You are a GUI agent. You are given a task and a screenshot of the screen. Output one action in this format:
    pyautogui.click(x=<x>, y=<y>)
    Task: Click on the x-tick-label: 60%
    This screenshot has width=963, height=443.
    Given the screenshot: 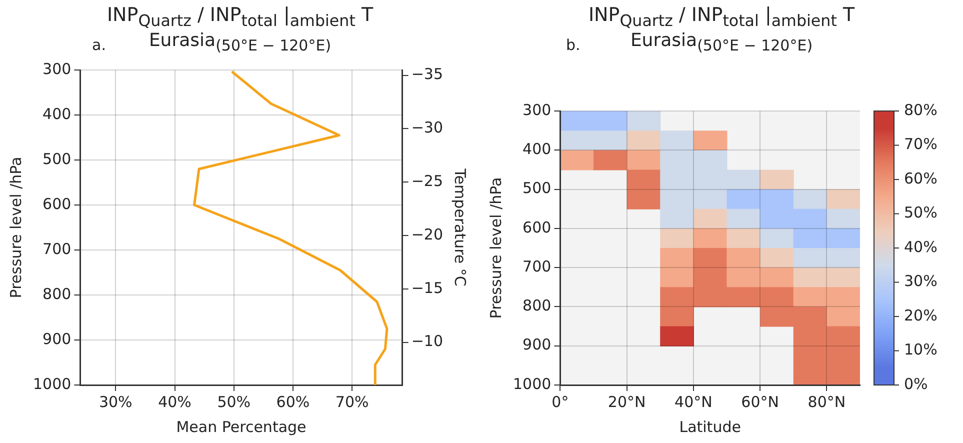 What is the action you would take?
    pyautogui.click(x=293, y=401)
    